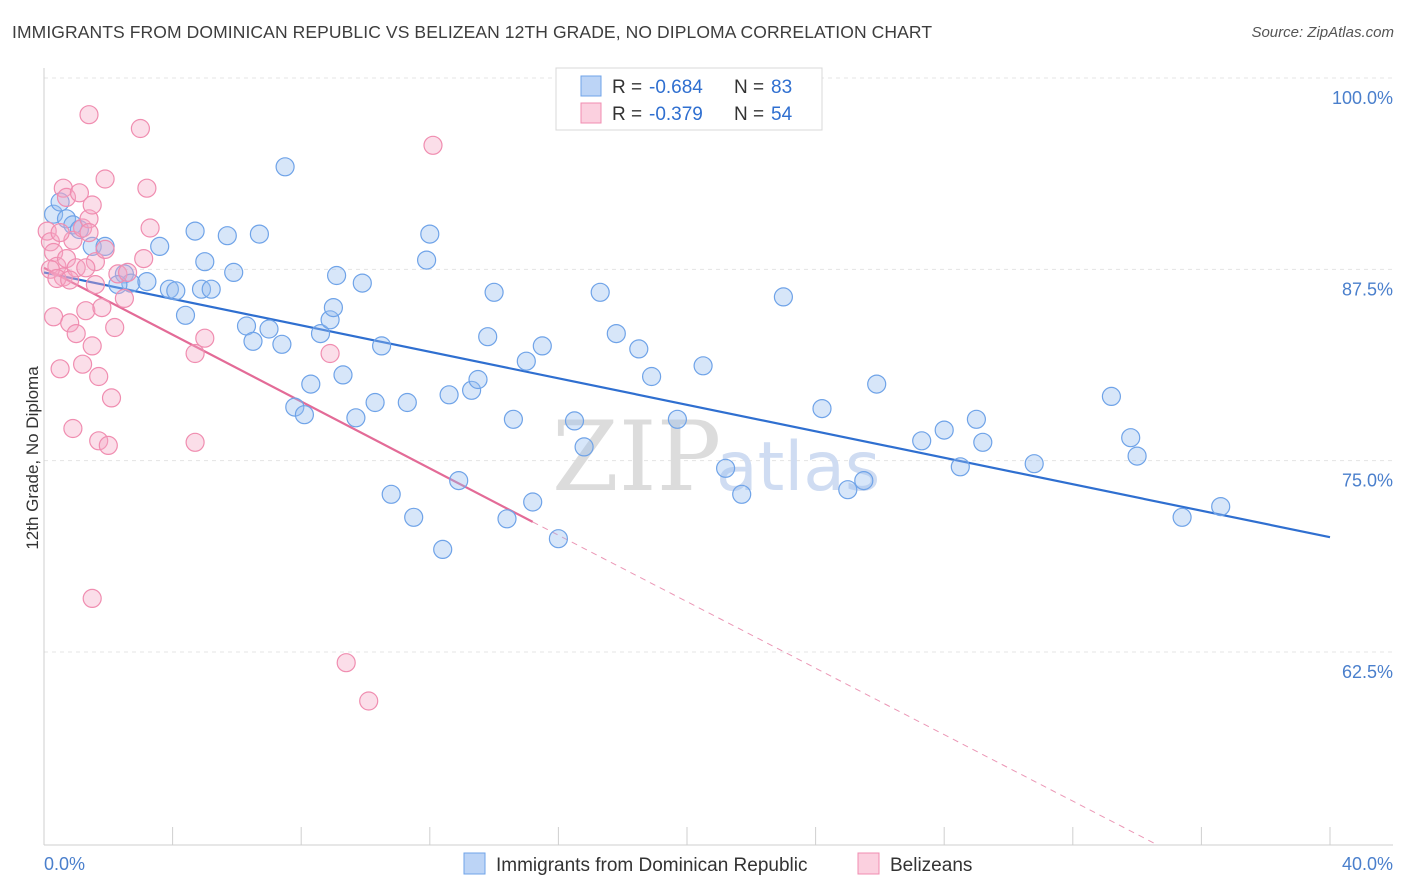  What do you see at coordinates (931, 865) in the screenshot?
I see `bottom-legend-label-belizean: Belizeans` at bounding box center [931, 865].